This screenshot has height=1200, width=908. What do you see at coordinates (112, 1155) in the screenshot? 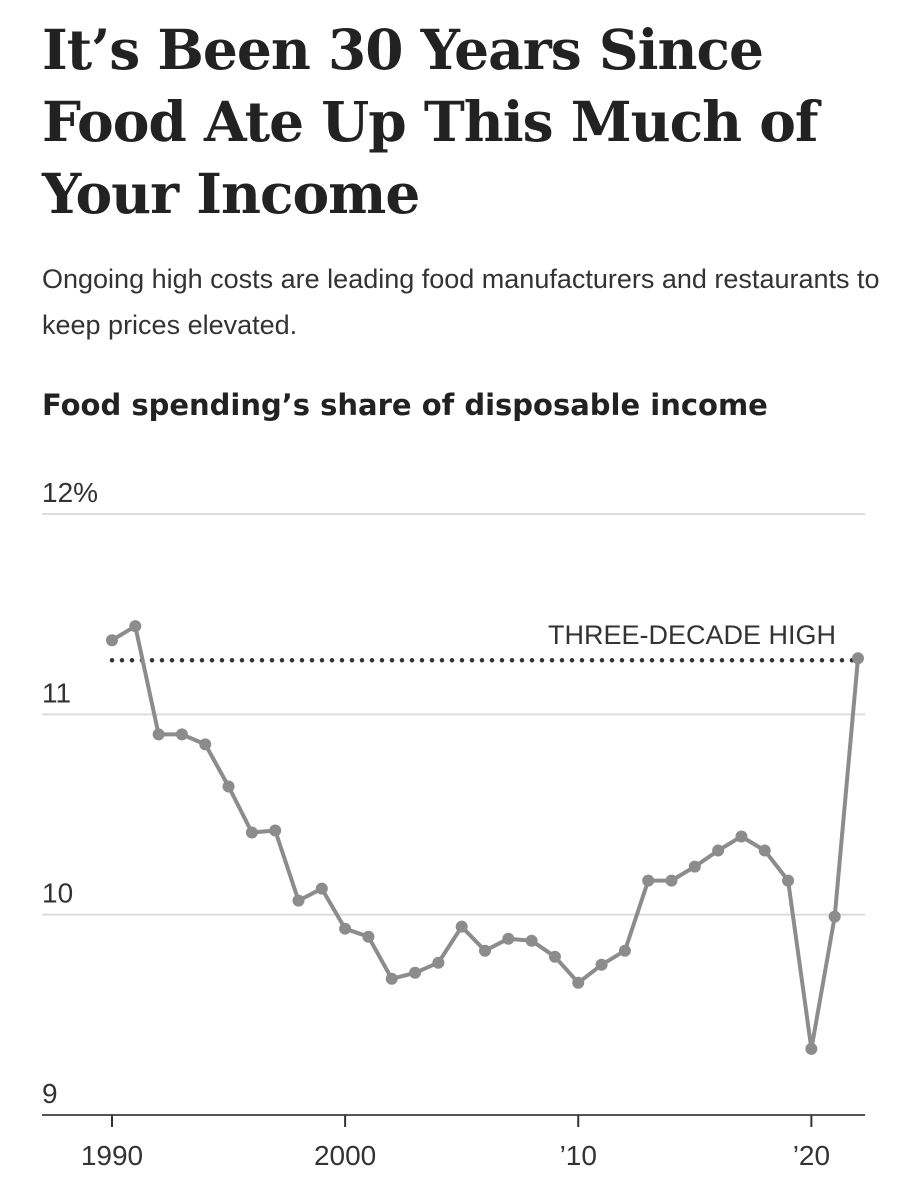
I see `x-tick-label: 1990` at bounding box center [112, 1155].